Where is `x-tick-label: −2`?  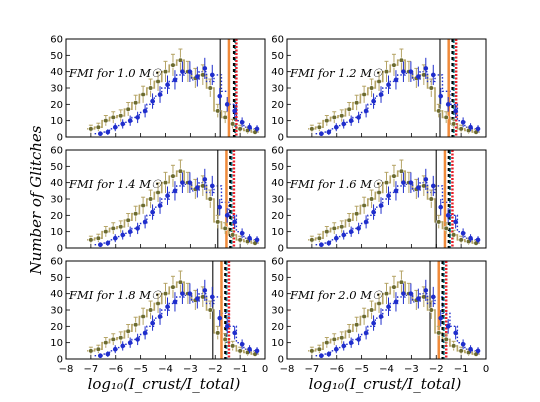 x-tick-label: −2 is located at coordinates (436, 369).